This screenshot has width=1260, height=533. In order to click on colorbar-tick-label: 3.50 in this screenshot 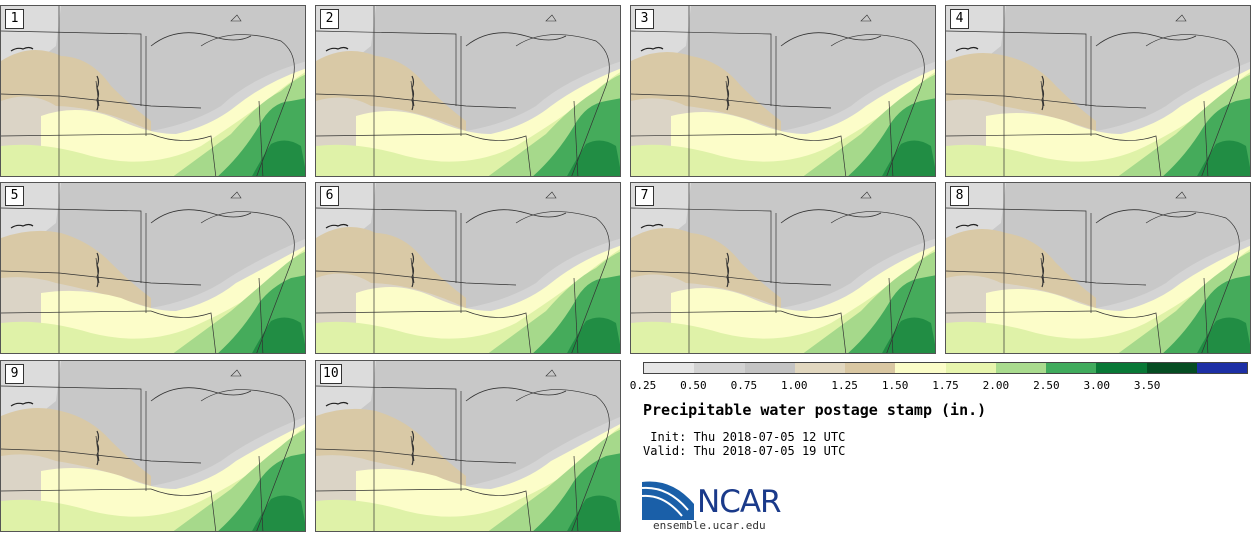, I will do `click(1147, 385)`.